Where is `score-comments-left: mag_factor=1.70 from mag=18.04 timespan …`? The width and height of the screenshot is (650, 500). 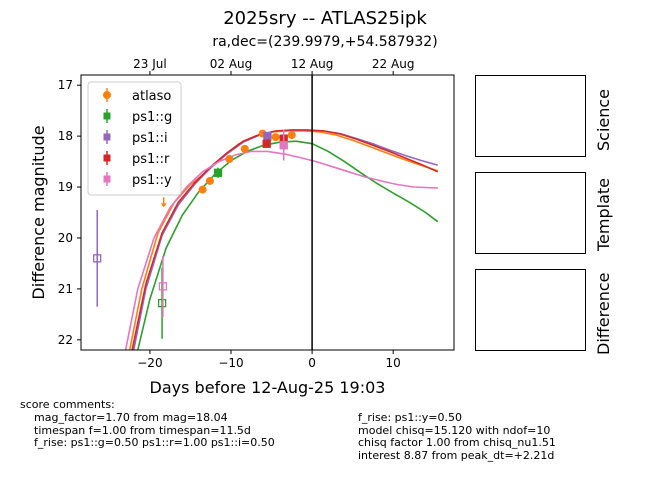 score-comments-left: mag_factor=1.70 from mag=18.04 timespan … is located at coordinates (154, 430).